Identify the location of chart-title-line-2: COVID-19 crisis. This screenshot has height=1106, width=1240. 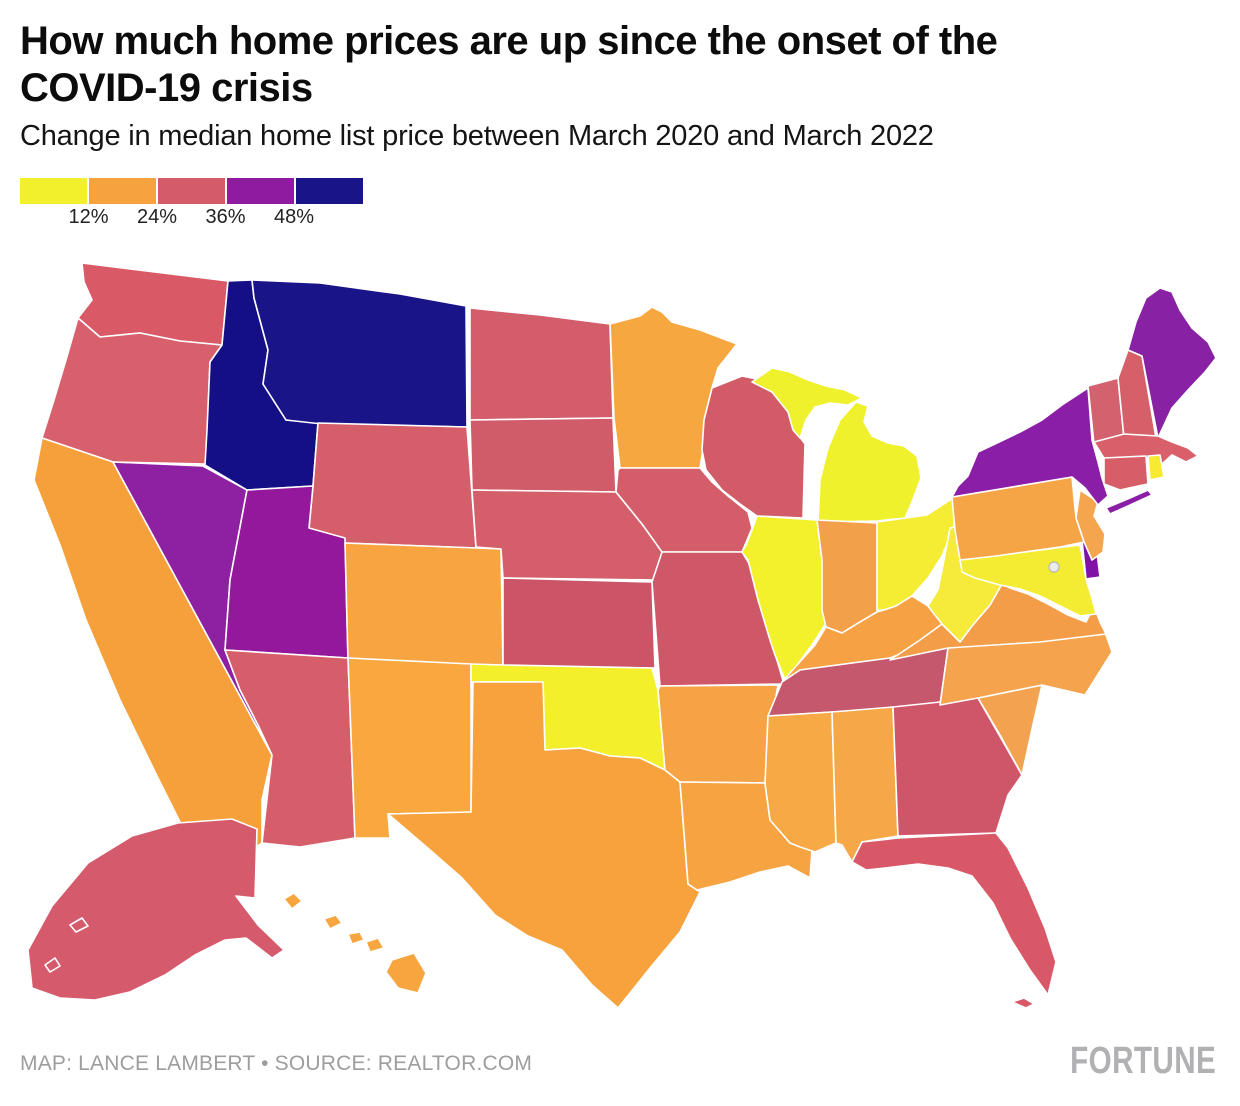
(166, 88).